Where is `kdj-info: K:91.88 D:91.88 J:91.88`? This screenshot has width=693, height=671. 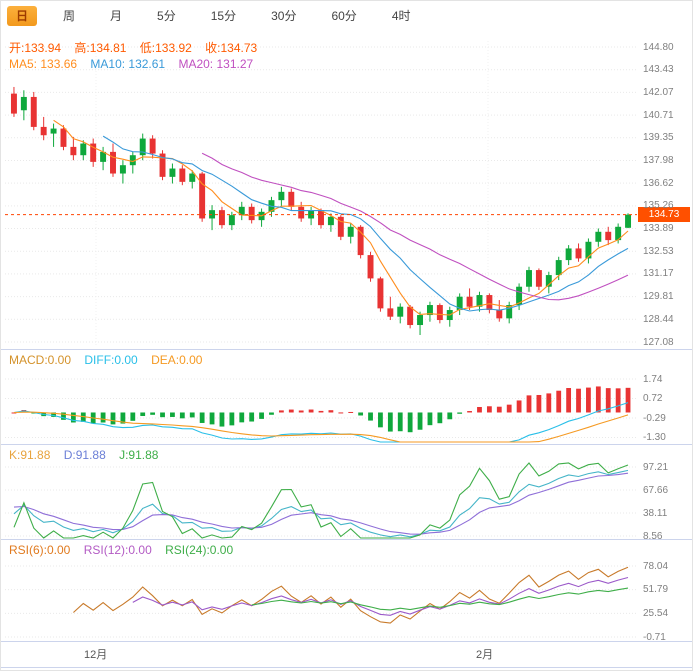 kdj-info: K:91.88 D:91.88 J:91.88 is located at coordinates (88, 455).